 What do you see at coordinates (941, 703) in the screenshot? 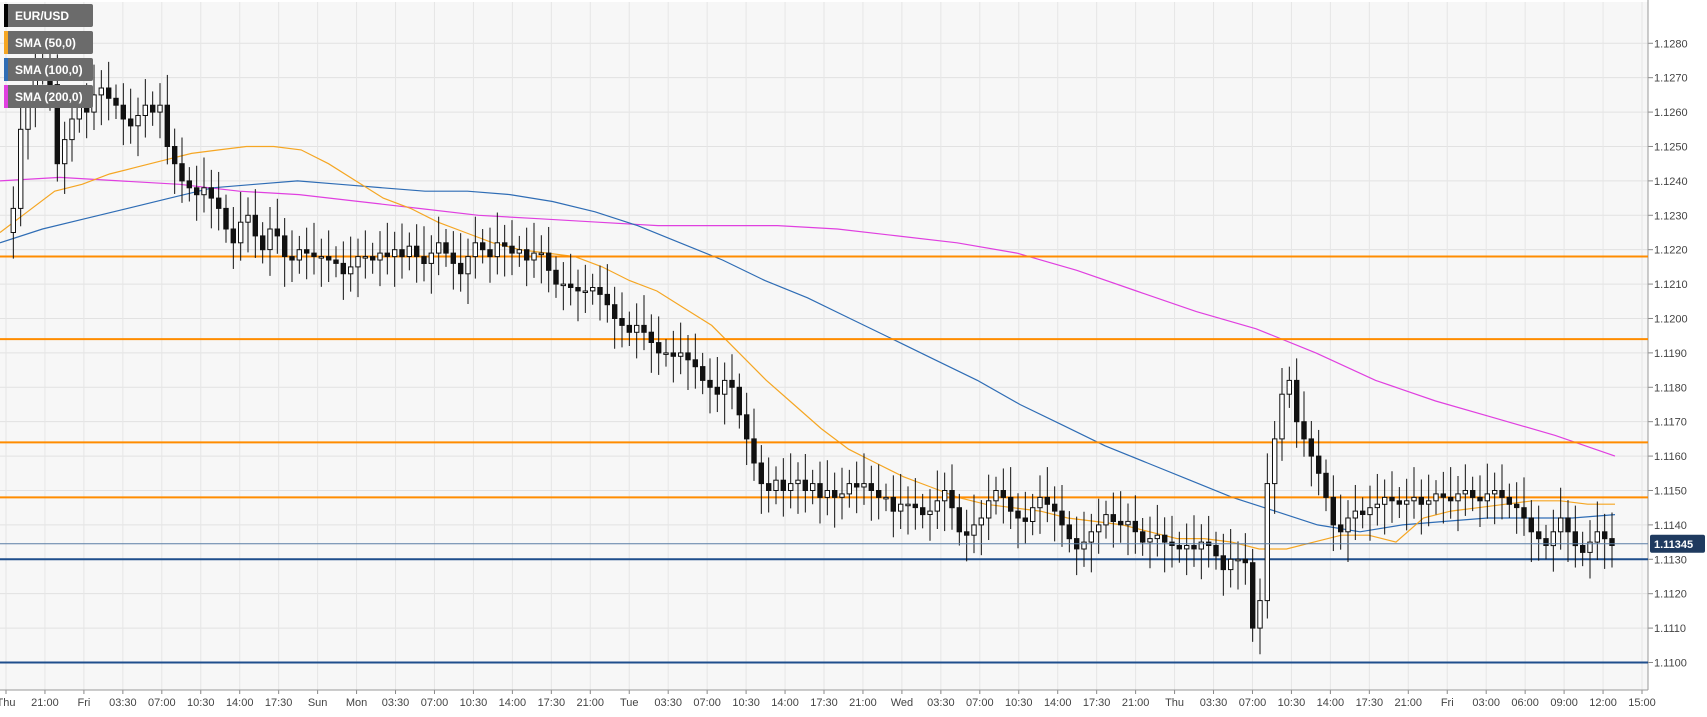
I see `x-tick-label: 03:30` at bounding box center [941, 703].